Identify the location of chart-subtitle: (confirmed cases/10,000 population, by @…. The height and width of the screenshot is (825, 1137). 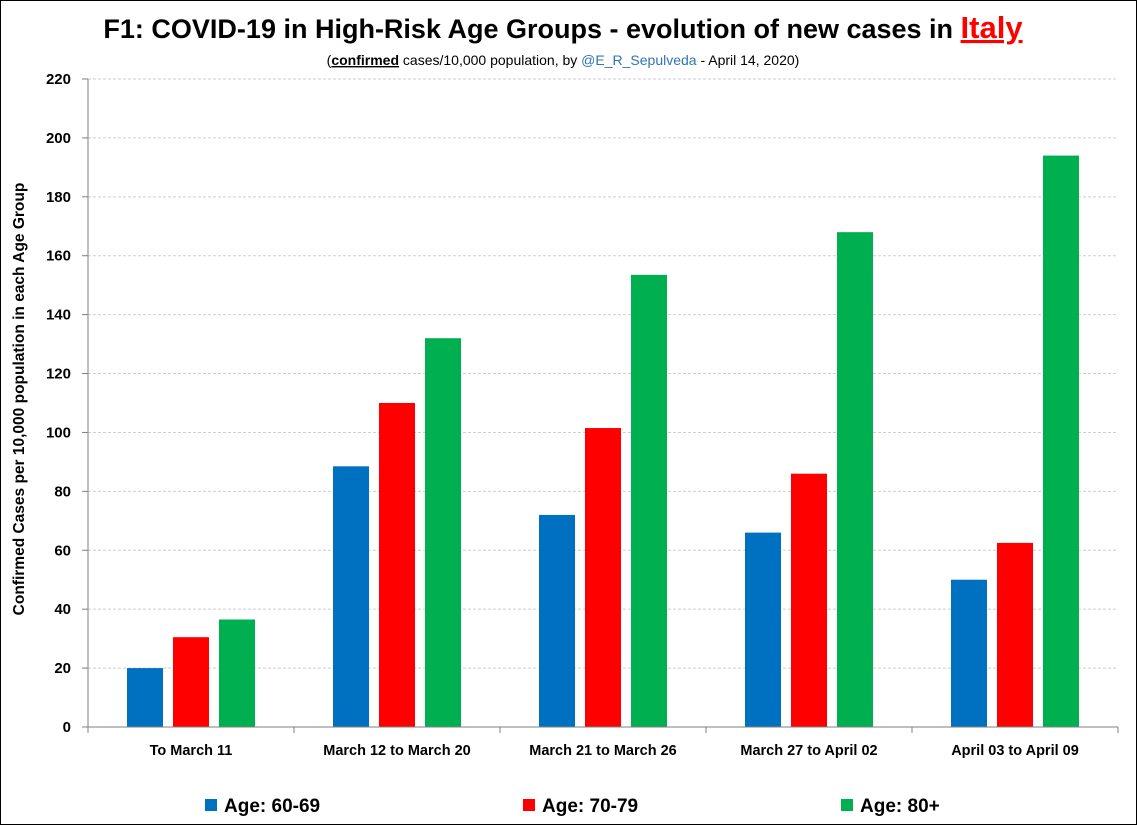
(563, 60).